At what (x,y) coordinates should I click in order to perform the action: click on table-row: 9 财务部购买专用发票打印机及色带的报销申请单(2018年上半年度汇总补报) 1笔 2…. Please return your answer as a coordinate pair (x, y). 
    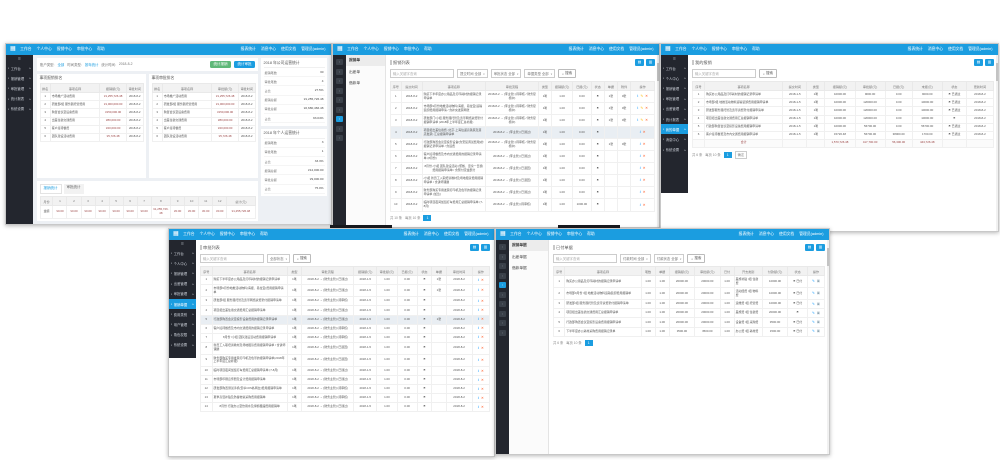
    Looking at the image, I should click on (345, 360).